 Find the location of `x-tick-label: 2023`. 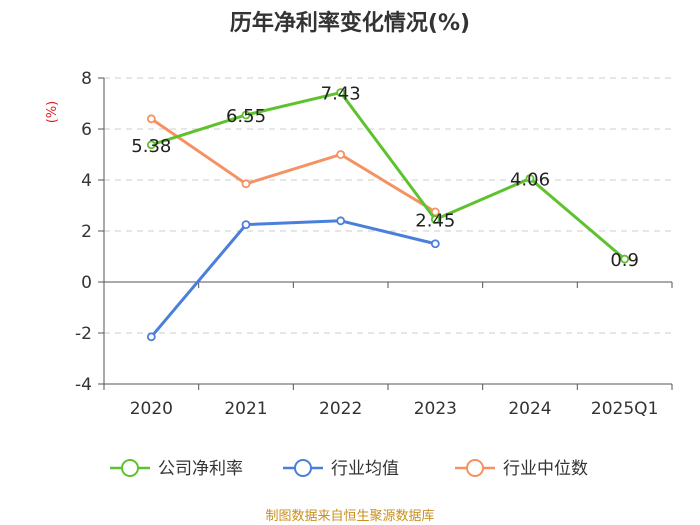

x-tick-label: 2023 is located at coordinates (435, 409).